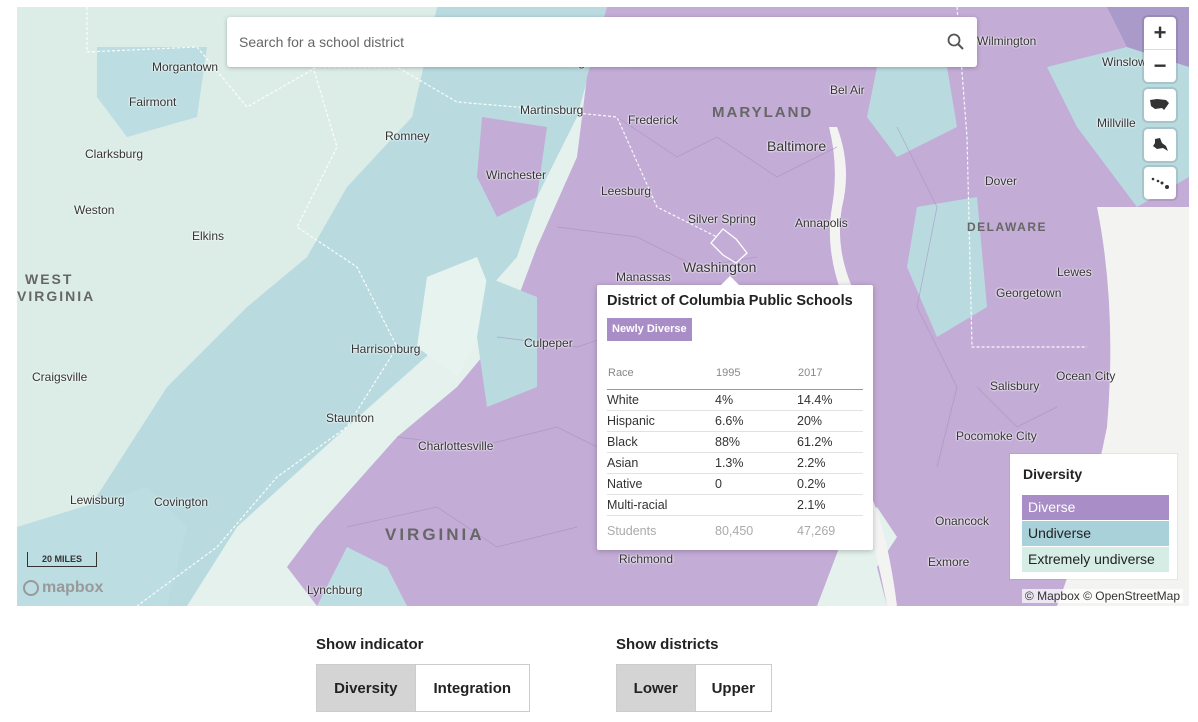 The width and height of the screenshot is (1198, 722). I want to click on place-label: Millville, so click(1116, 123).